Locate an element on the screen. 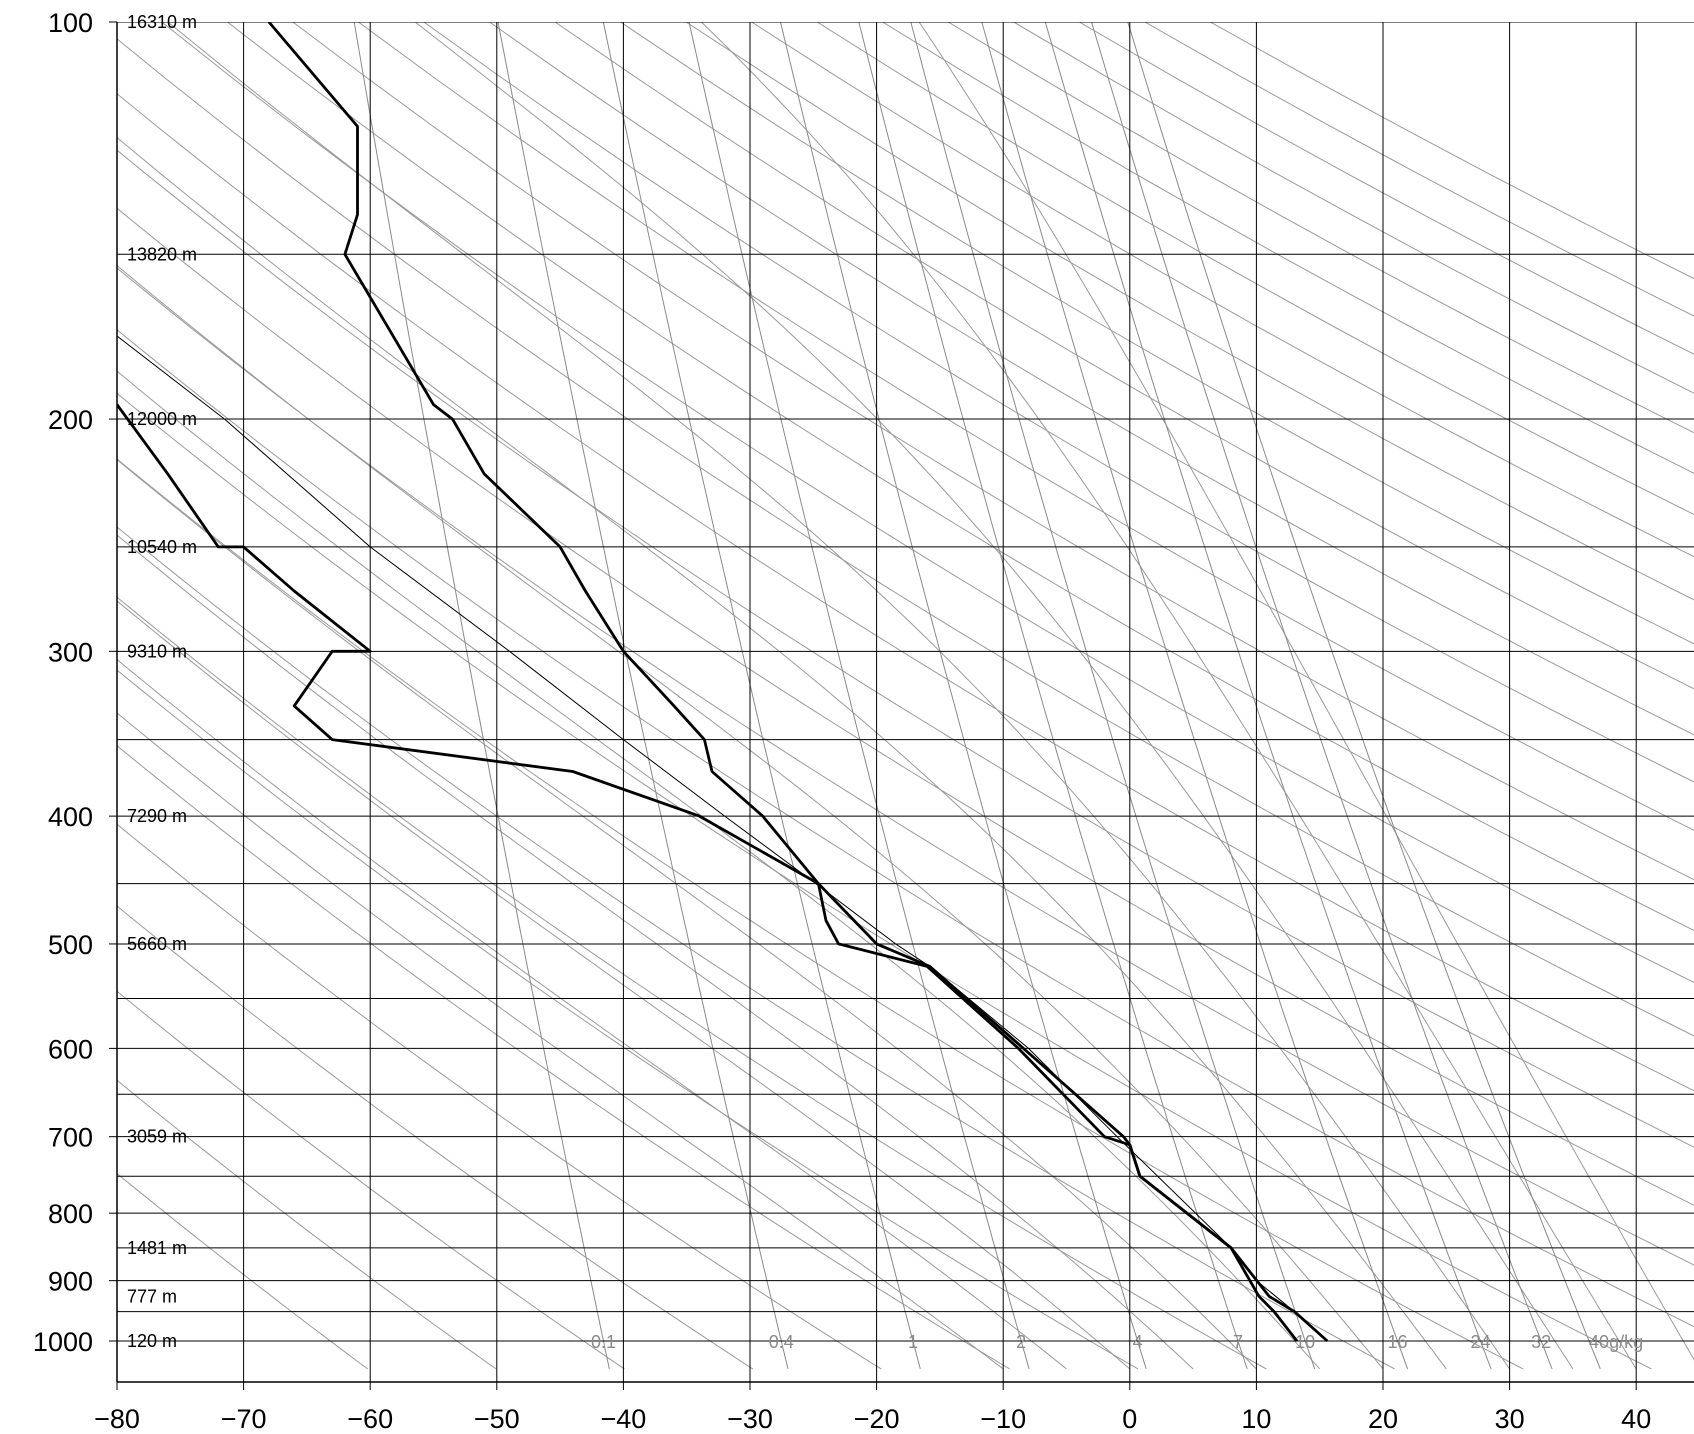 The height and width of the screenshot is (1434, 1694). x-tick-label: 40 is located at coordinates (1636, 1419).